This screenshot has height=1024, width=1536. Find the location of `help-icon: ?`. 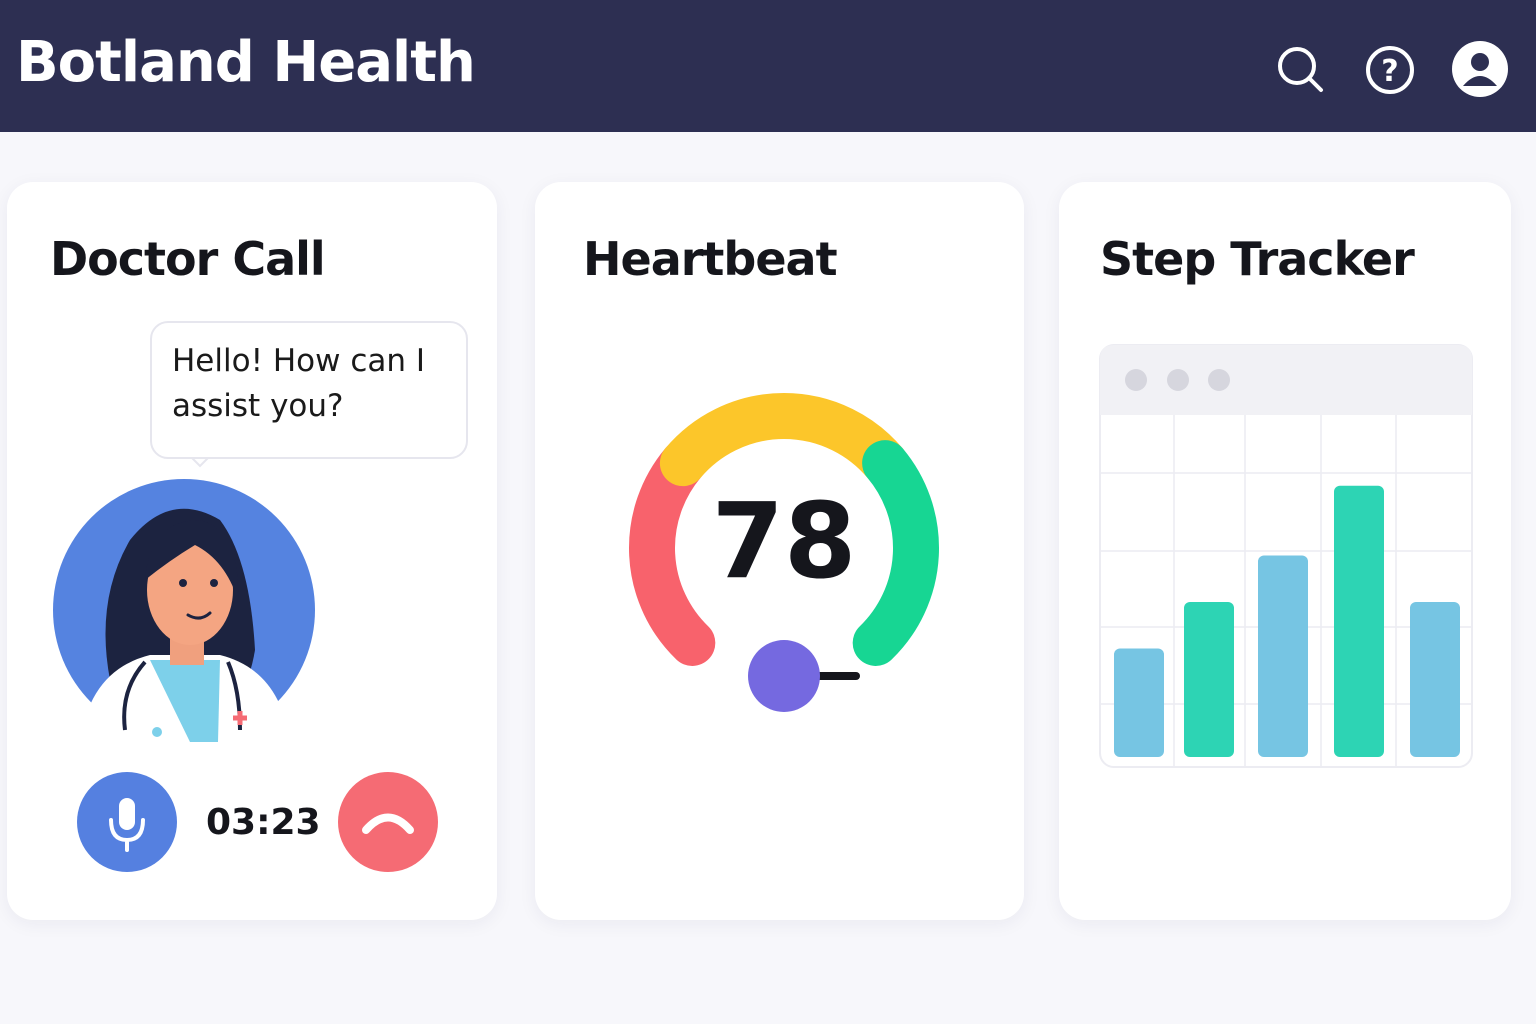

help-icon: ? is located at coordinates (1390, 70).